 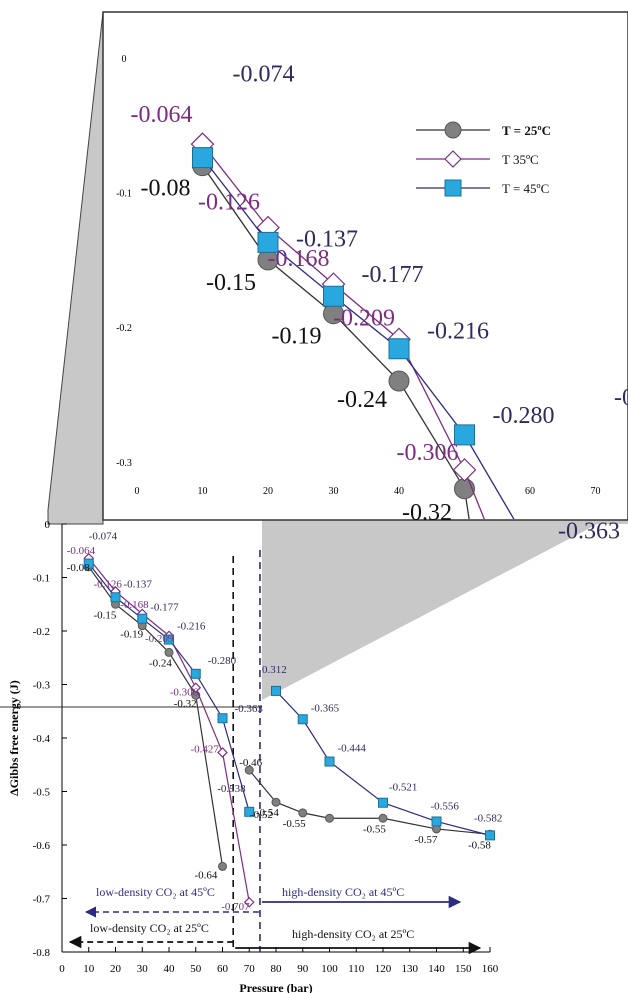 I want to click on x-tick-label: 60, so click(x=223, y=969).